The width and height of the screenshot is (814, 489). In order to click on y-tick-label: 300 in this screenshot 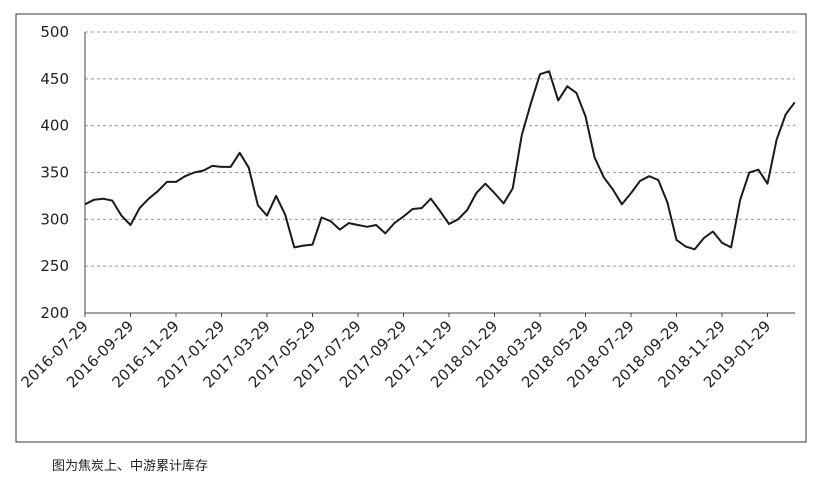, I will do `click(54, 219)`.